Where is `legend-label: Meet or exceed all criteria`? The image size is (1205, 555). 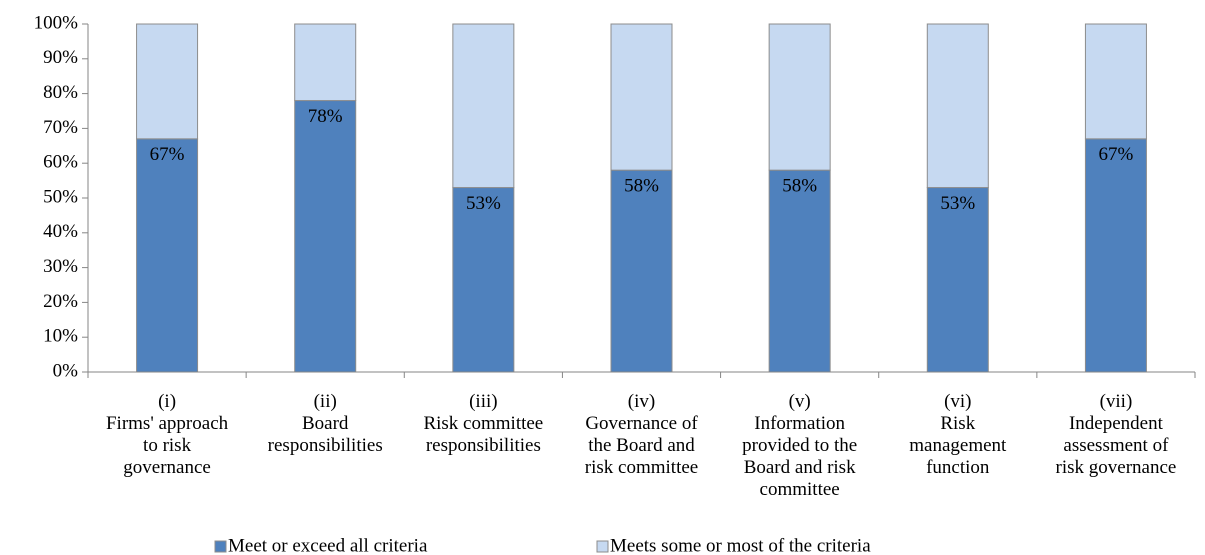
legend-label: Meet or exceed all criteria is located at coordinates (328, 545).